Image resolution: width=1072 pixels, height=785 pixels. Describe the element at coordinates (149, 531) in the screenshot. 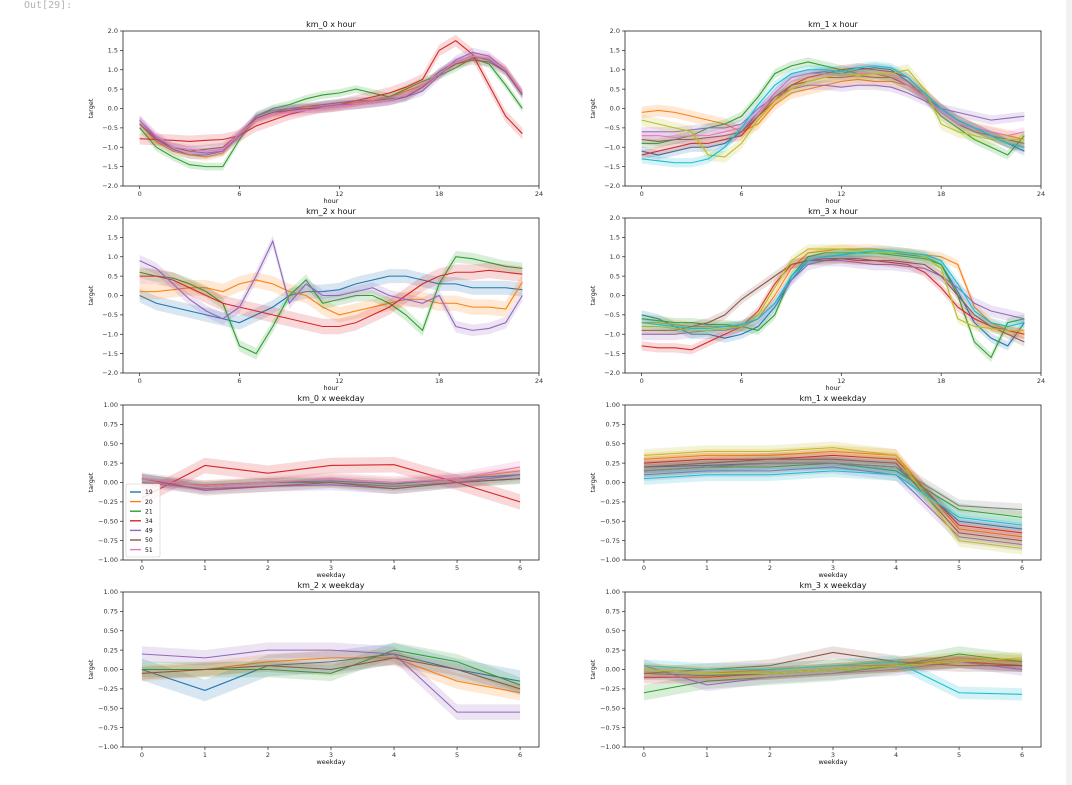

I see `legend-label: 49` at that location.